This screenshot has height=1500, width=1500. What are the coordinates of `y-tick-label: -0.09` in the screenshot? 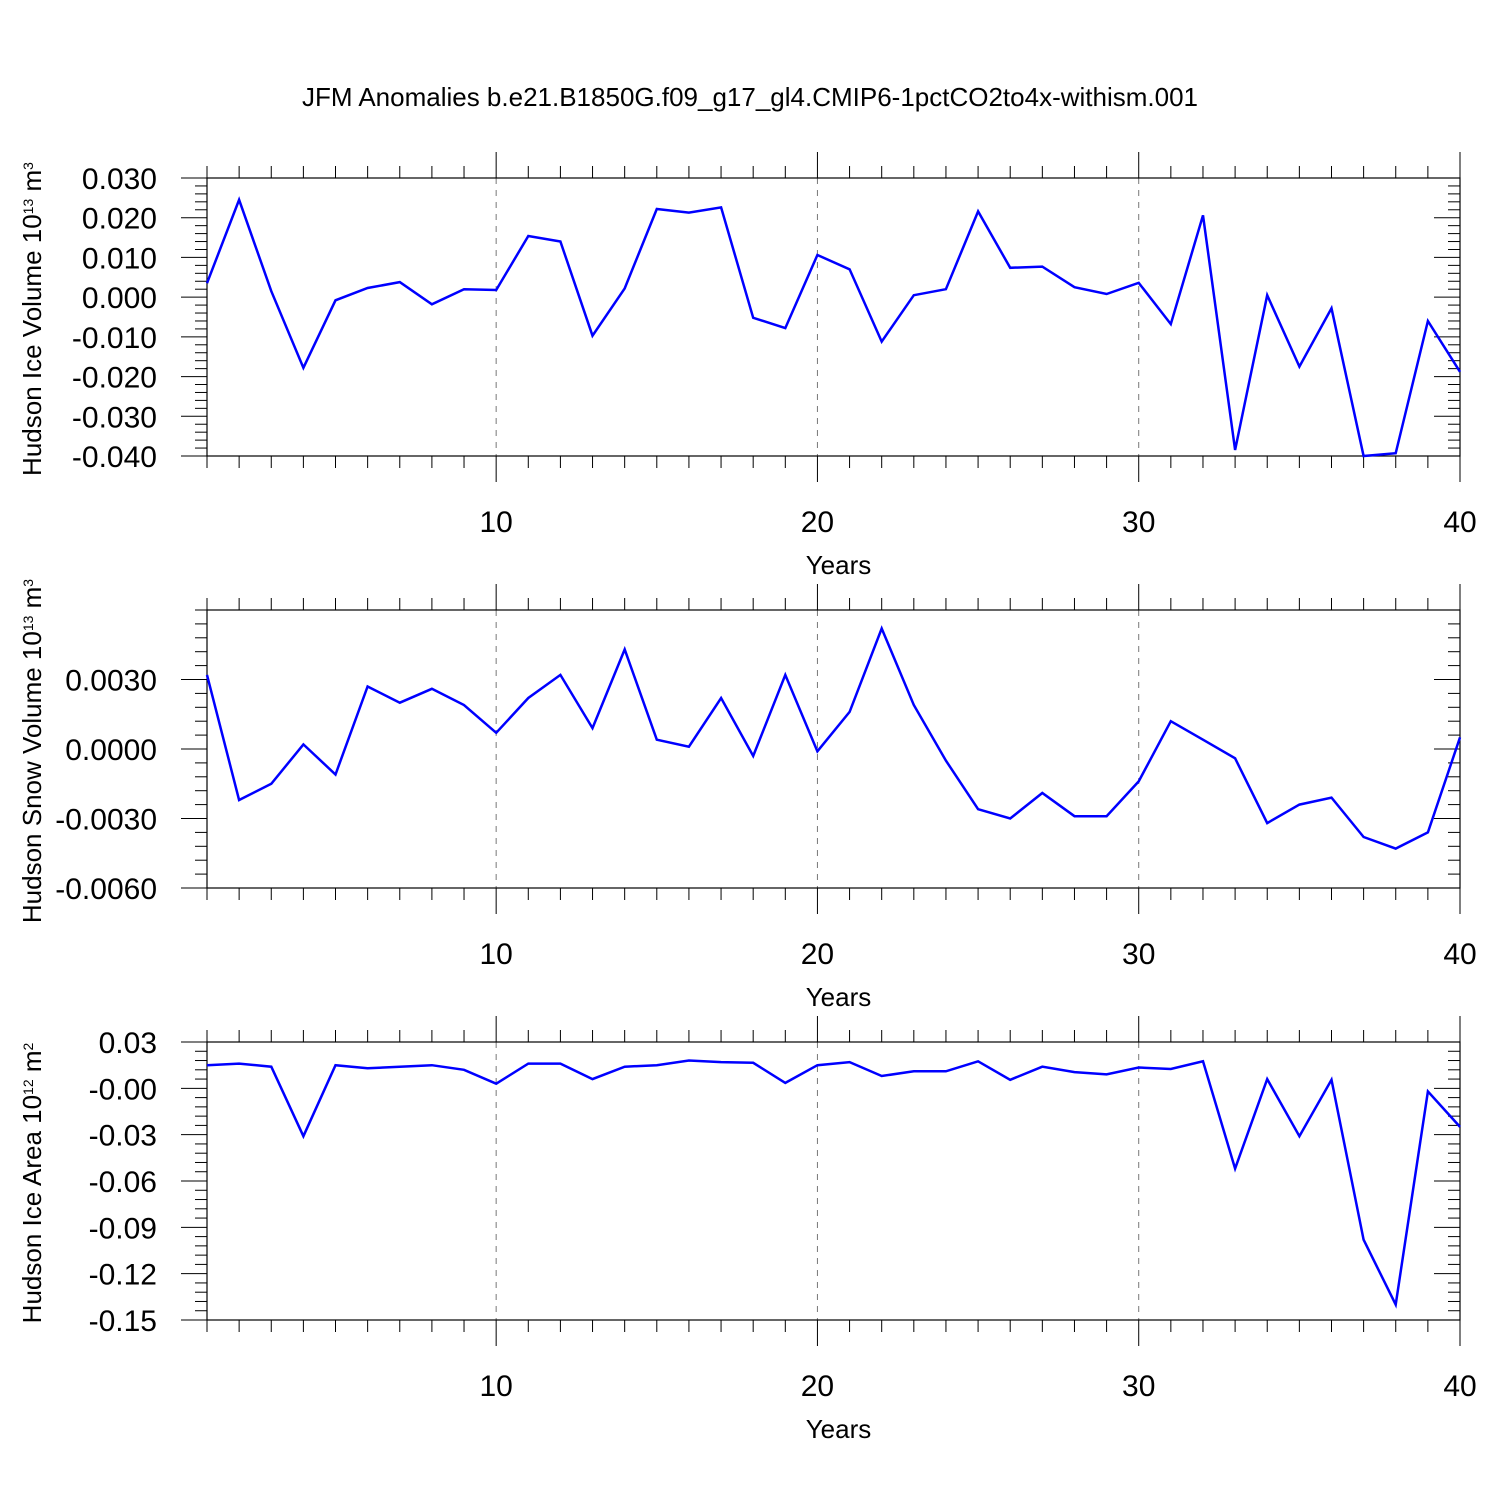 It's located at (123, 1228).